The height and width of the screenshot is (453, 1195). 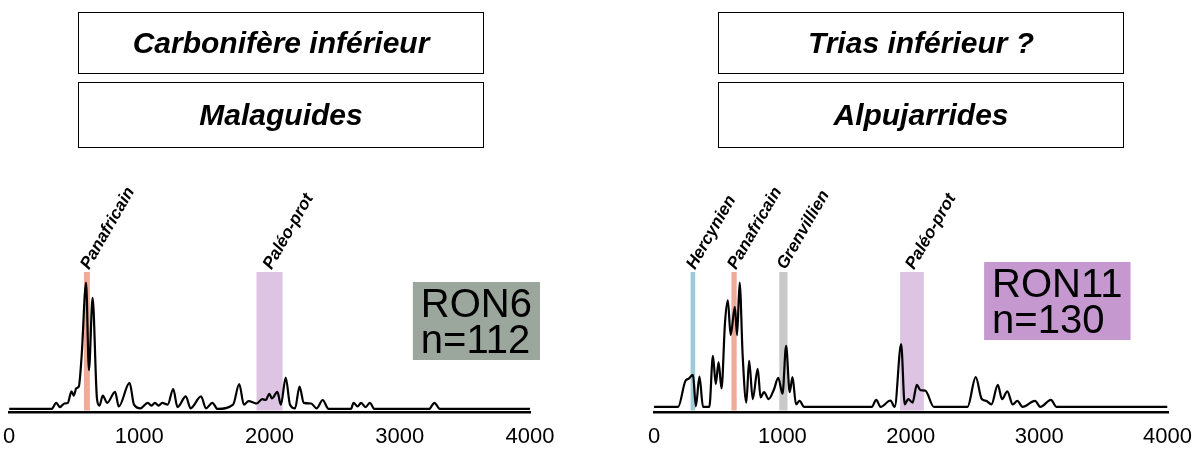 What do you see at coordinates (281, 115) in the screenshot?
I see `chart-subtitle: Malaguides` at bounding box center [281, 115].